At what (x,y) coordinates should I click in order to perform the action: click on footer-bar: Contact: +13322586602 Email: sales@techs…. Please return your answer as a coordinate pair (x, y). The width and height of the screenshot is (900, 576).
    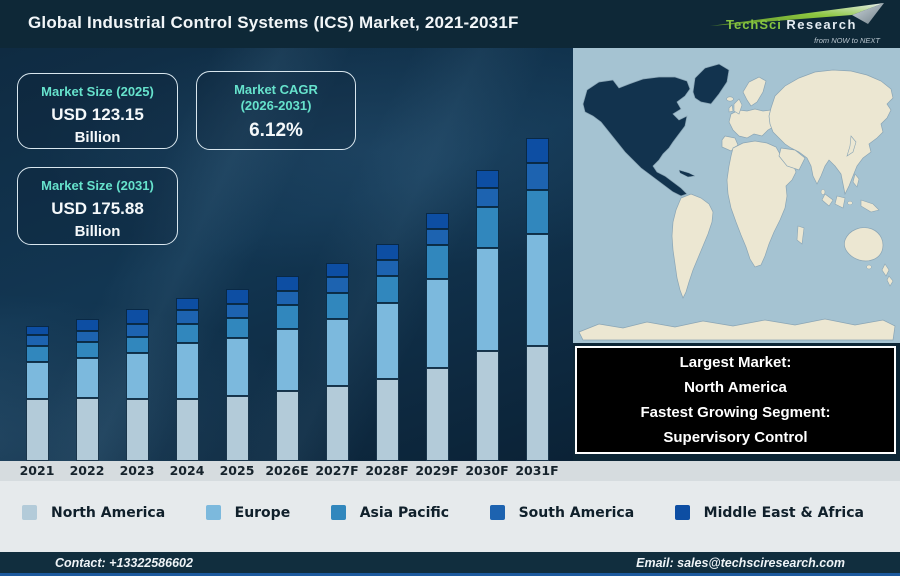
    Looking at the image, I should click on (450, 564).